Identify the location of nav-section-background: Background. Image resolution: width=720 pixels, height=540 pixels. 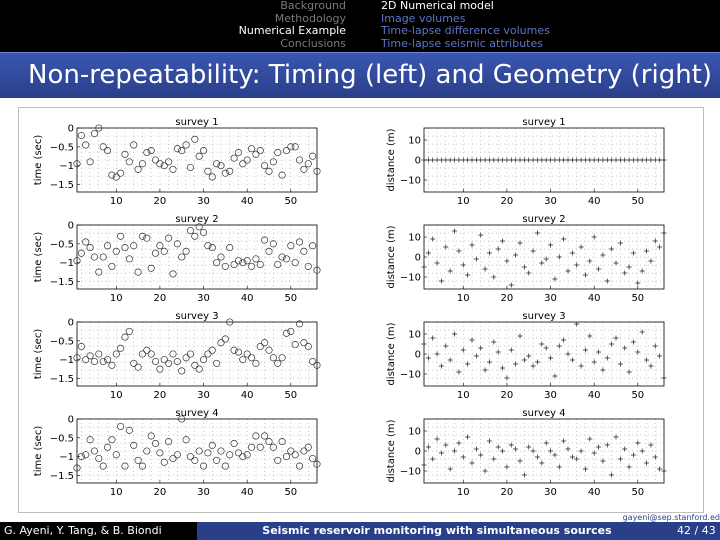
(313, 6).